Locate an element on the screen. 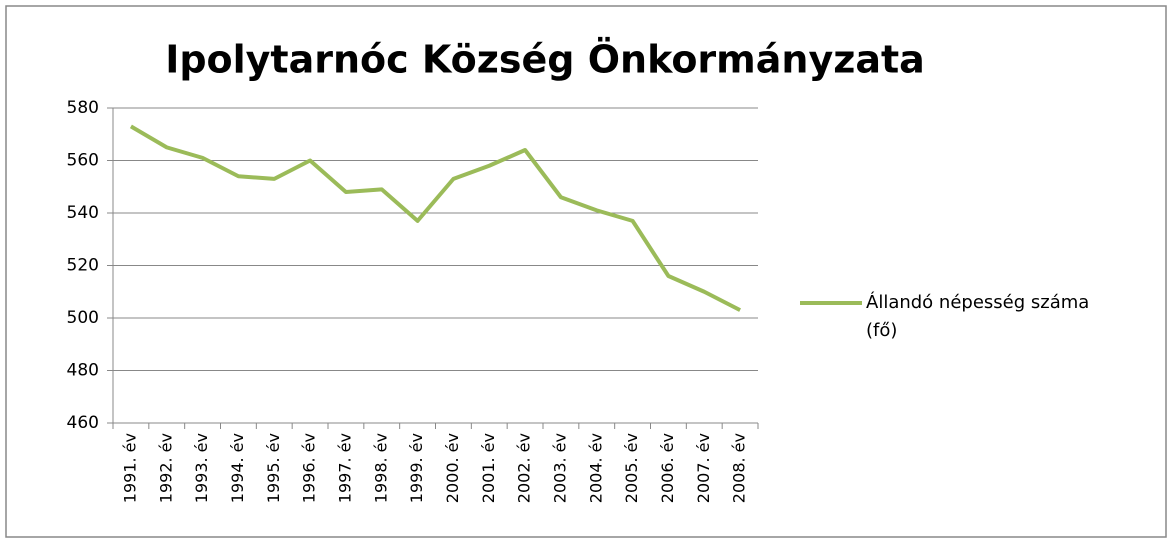 This screenshot has width=1172, height=543. x-tick-label: 2008. év is located at coordinates (739, 468).